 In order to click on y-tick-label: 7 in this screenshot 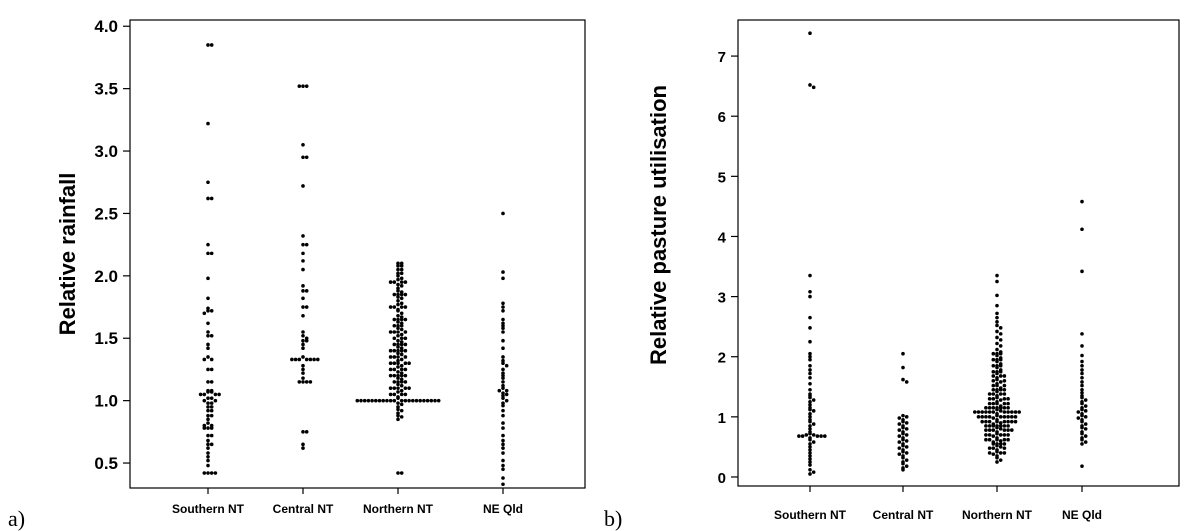, I will do `click(722, 57)`.